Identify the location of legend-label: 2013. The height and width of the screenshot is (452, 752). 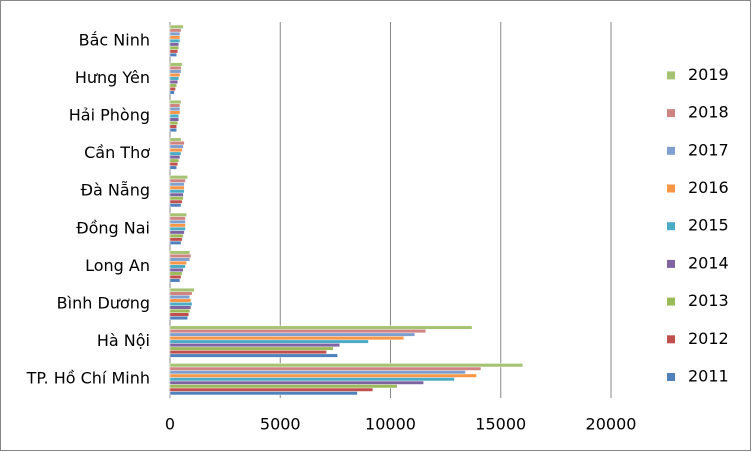
(708, 300).